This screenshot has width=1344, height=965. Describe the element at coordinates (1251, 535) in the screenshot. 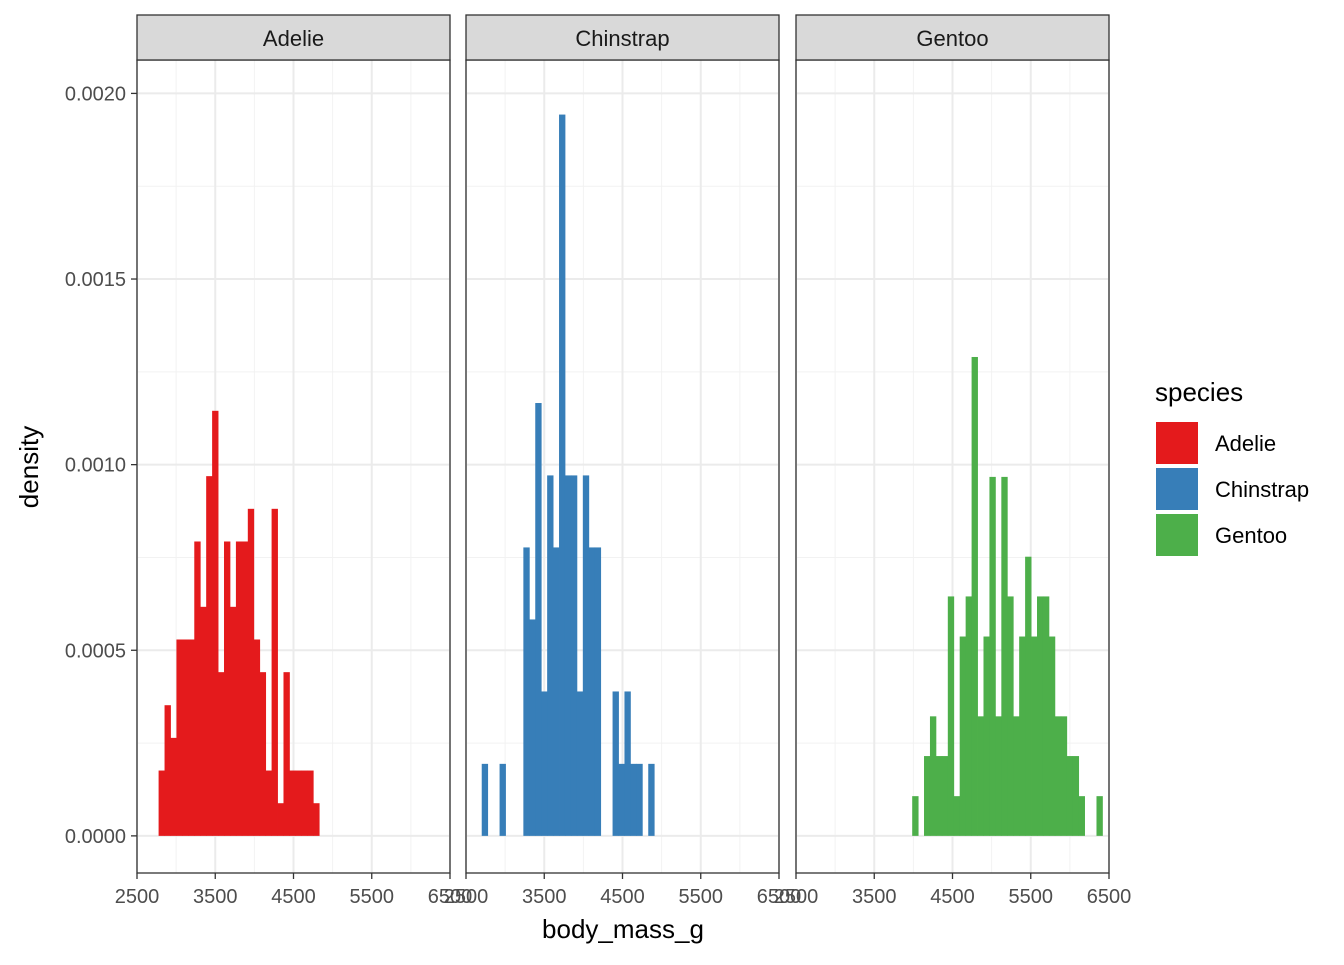

I see `legend-label-gentoo: Gentoo` at that location.